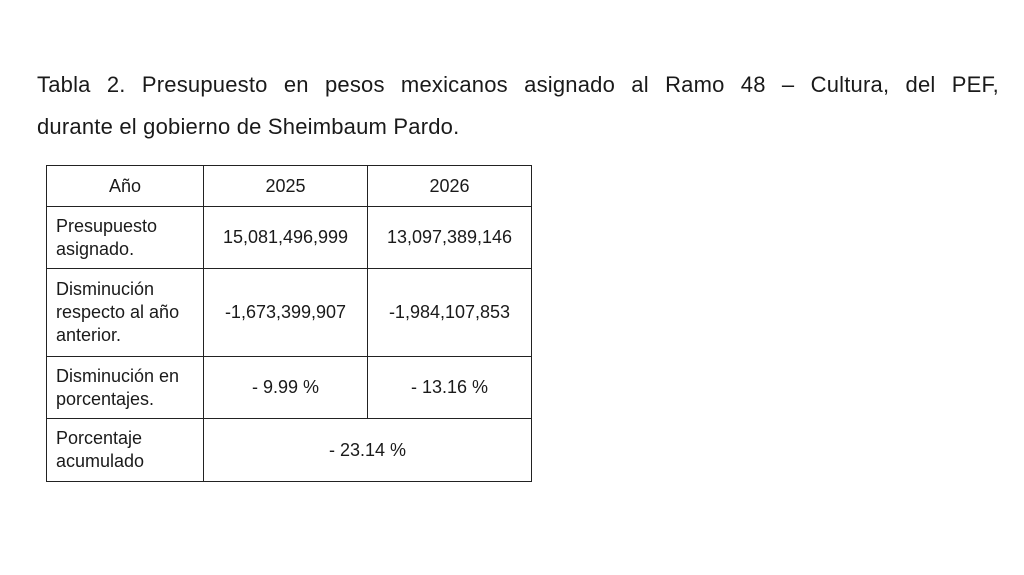 This screenshot has height=575, width=1024. I want to click on cell-presupuesto-2025: 15,081,496,999, so click(285, 237).